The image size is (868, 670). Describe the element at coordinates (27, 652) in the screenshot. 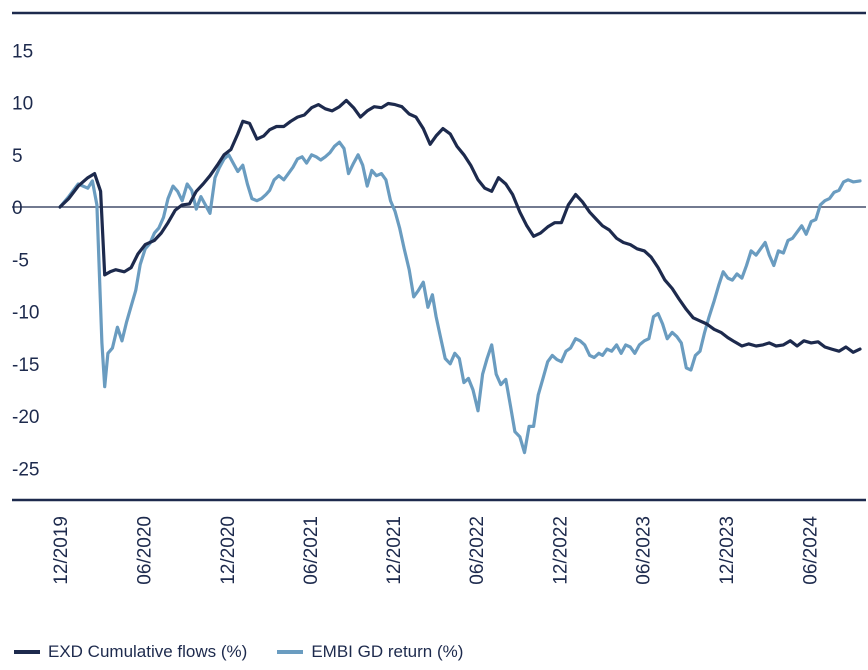

I see `legend-swatch-exd-flows` at that location.